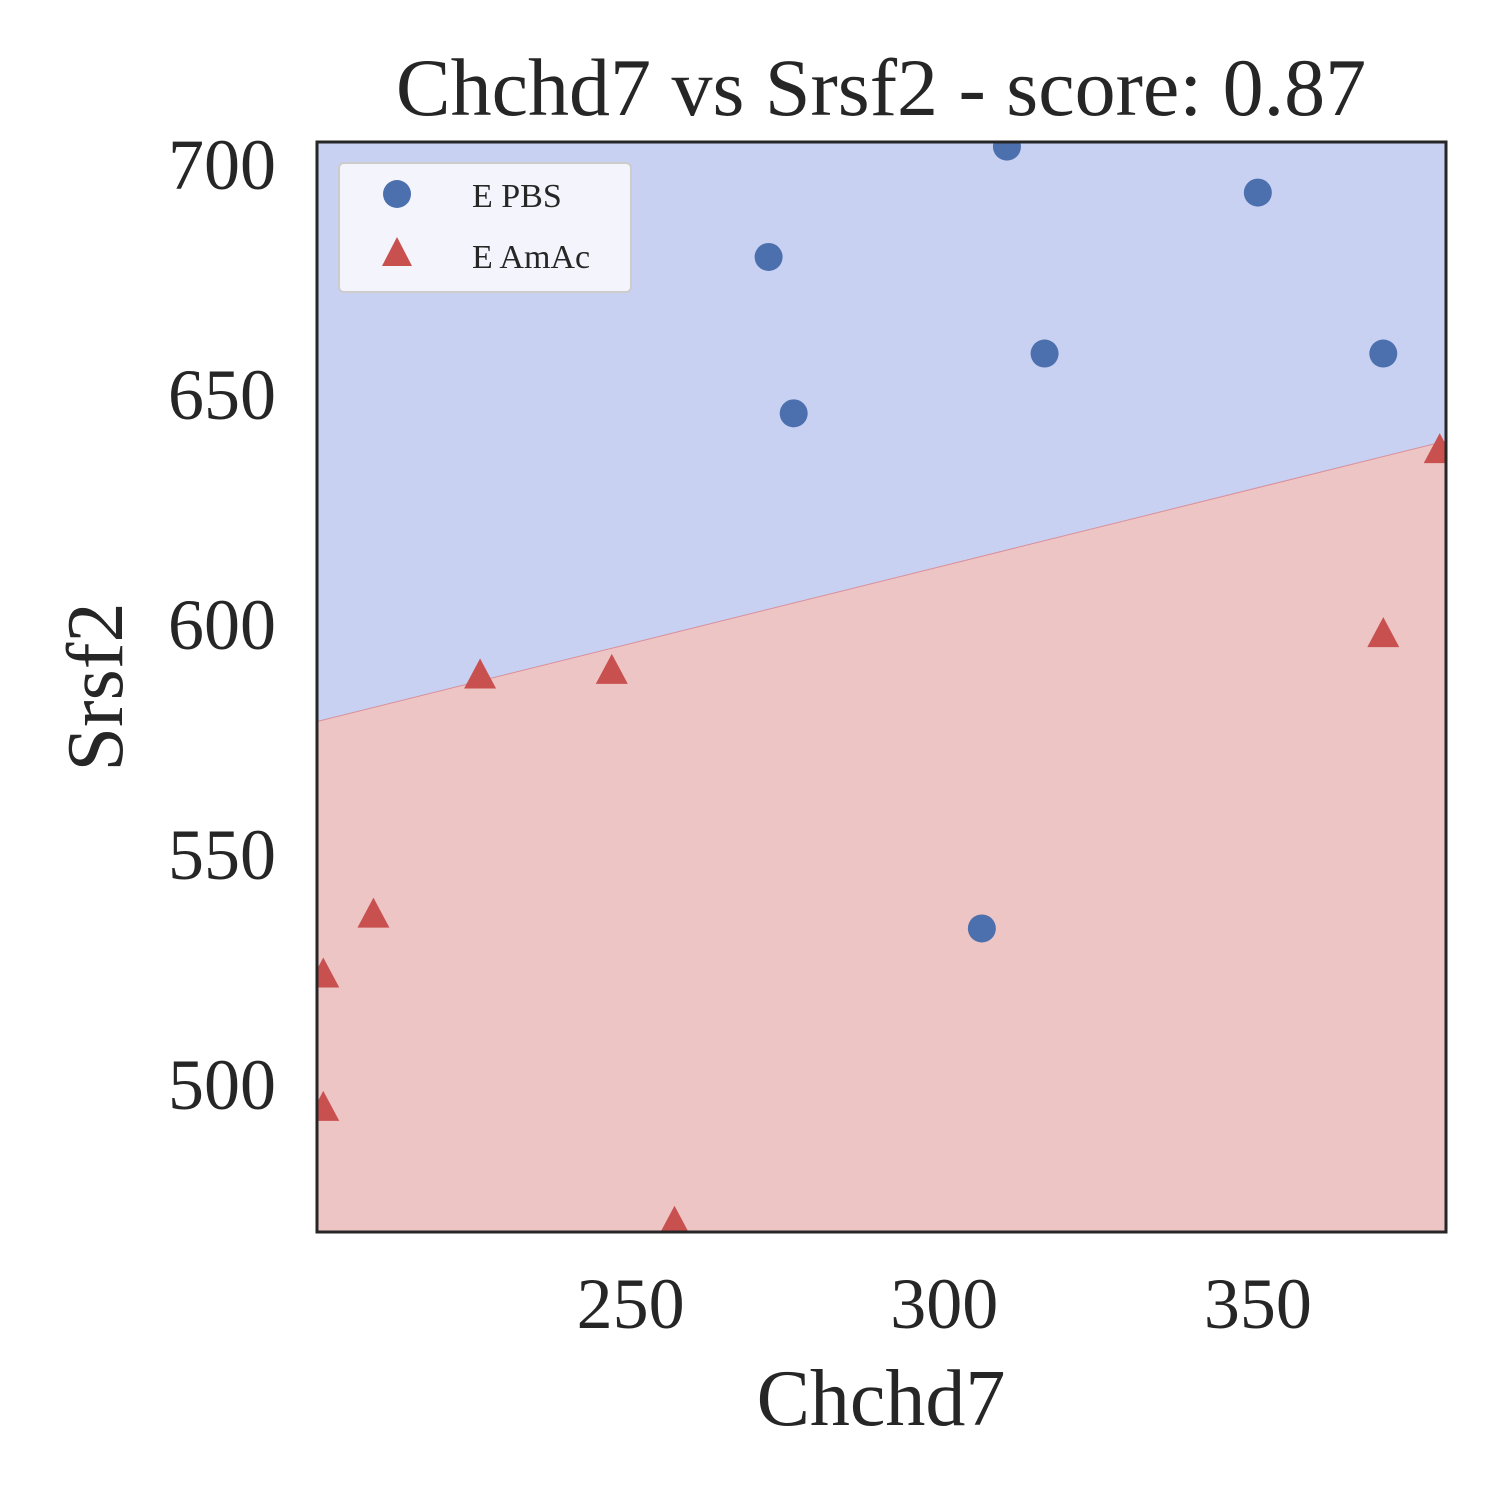 This screenshot has height=1500, width=1500. I want to click on legend-marker-pbs, so click(397, 194).